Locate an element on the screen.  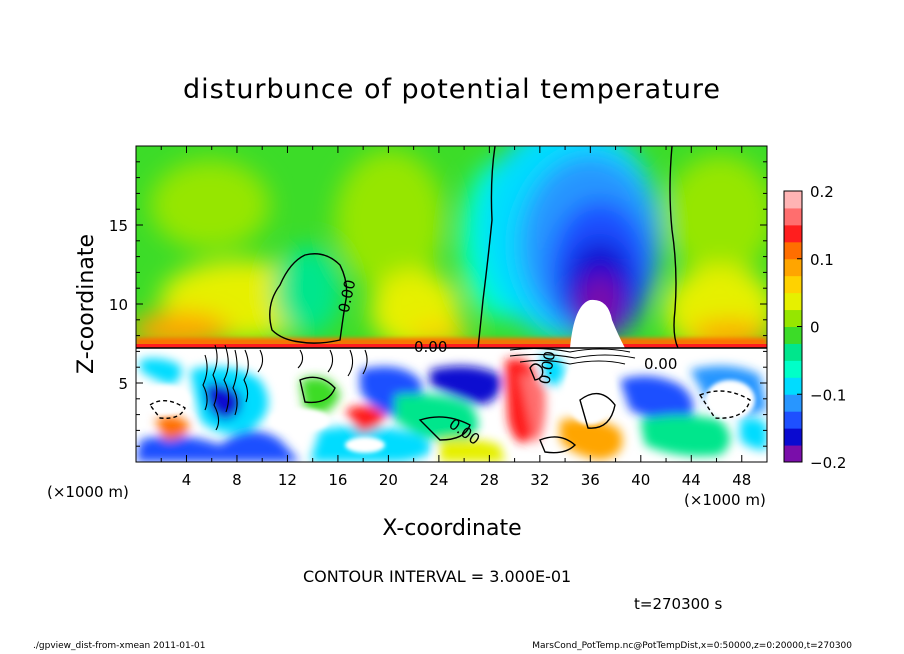
y-tick-label: 10 is located at coordinates (118, 305).